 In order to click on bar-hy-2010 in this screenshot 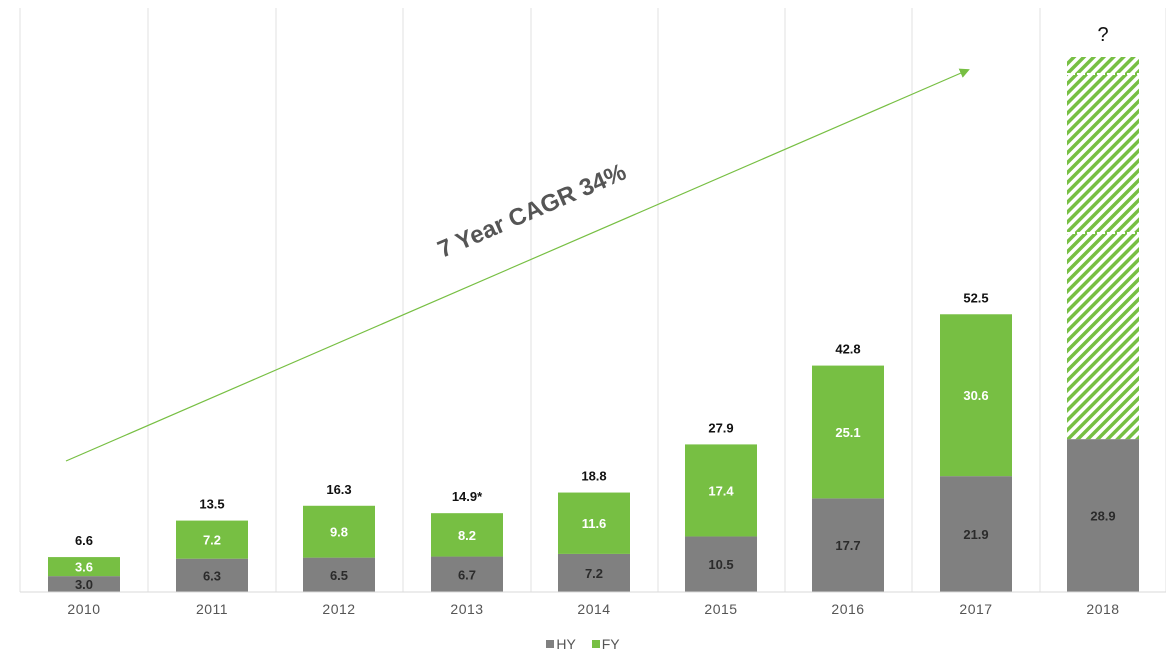, I will do `click(84, 584)`.